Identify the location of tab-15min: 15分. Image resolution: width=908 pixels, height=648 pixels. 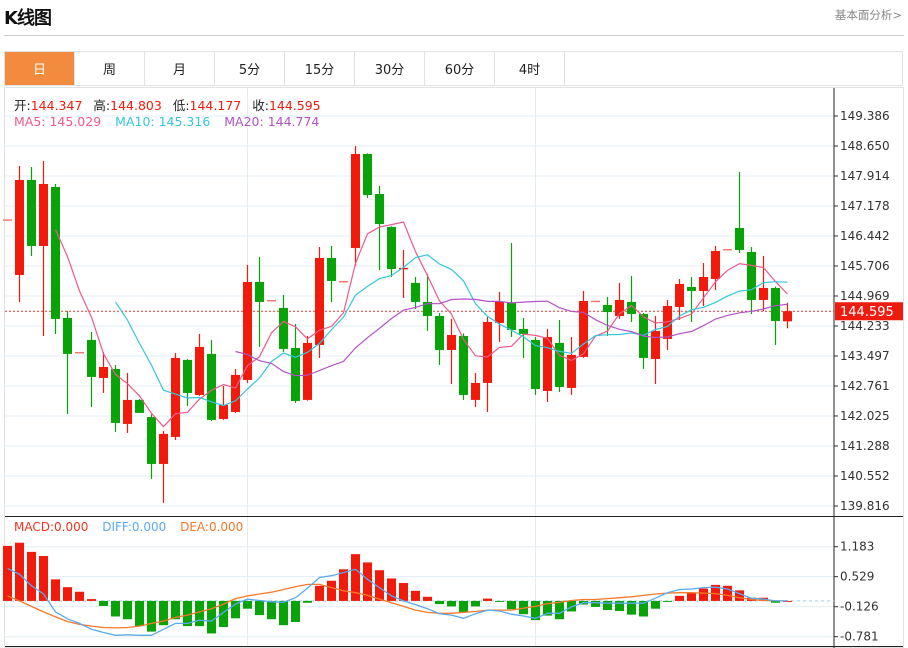
(320, 68).